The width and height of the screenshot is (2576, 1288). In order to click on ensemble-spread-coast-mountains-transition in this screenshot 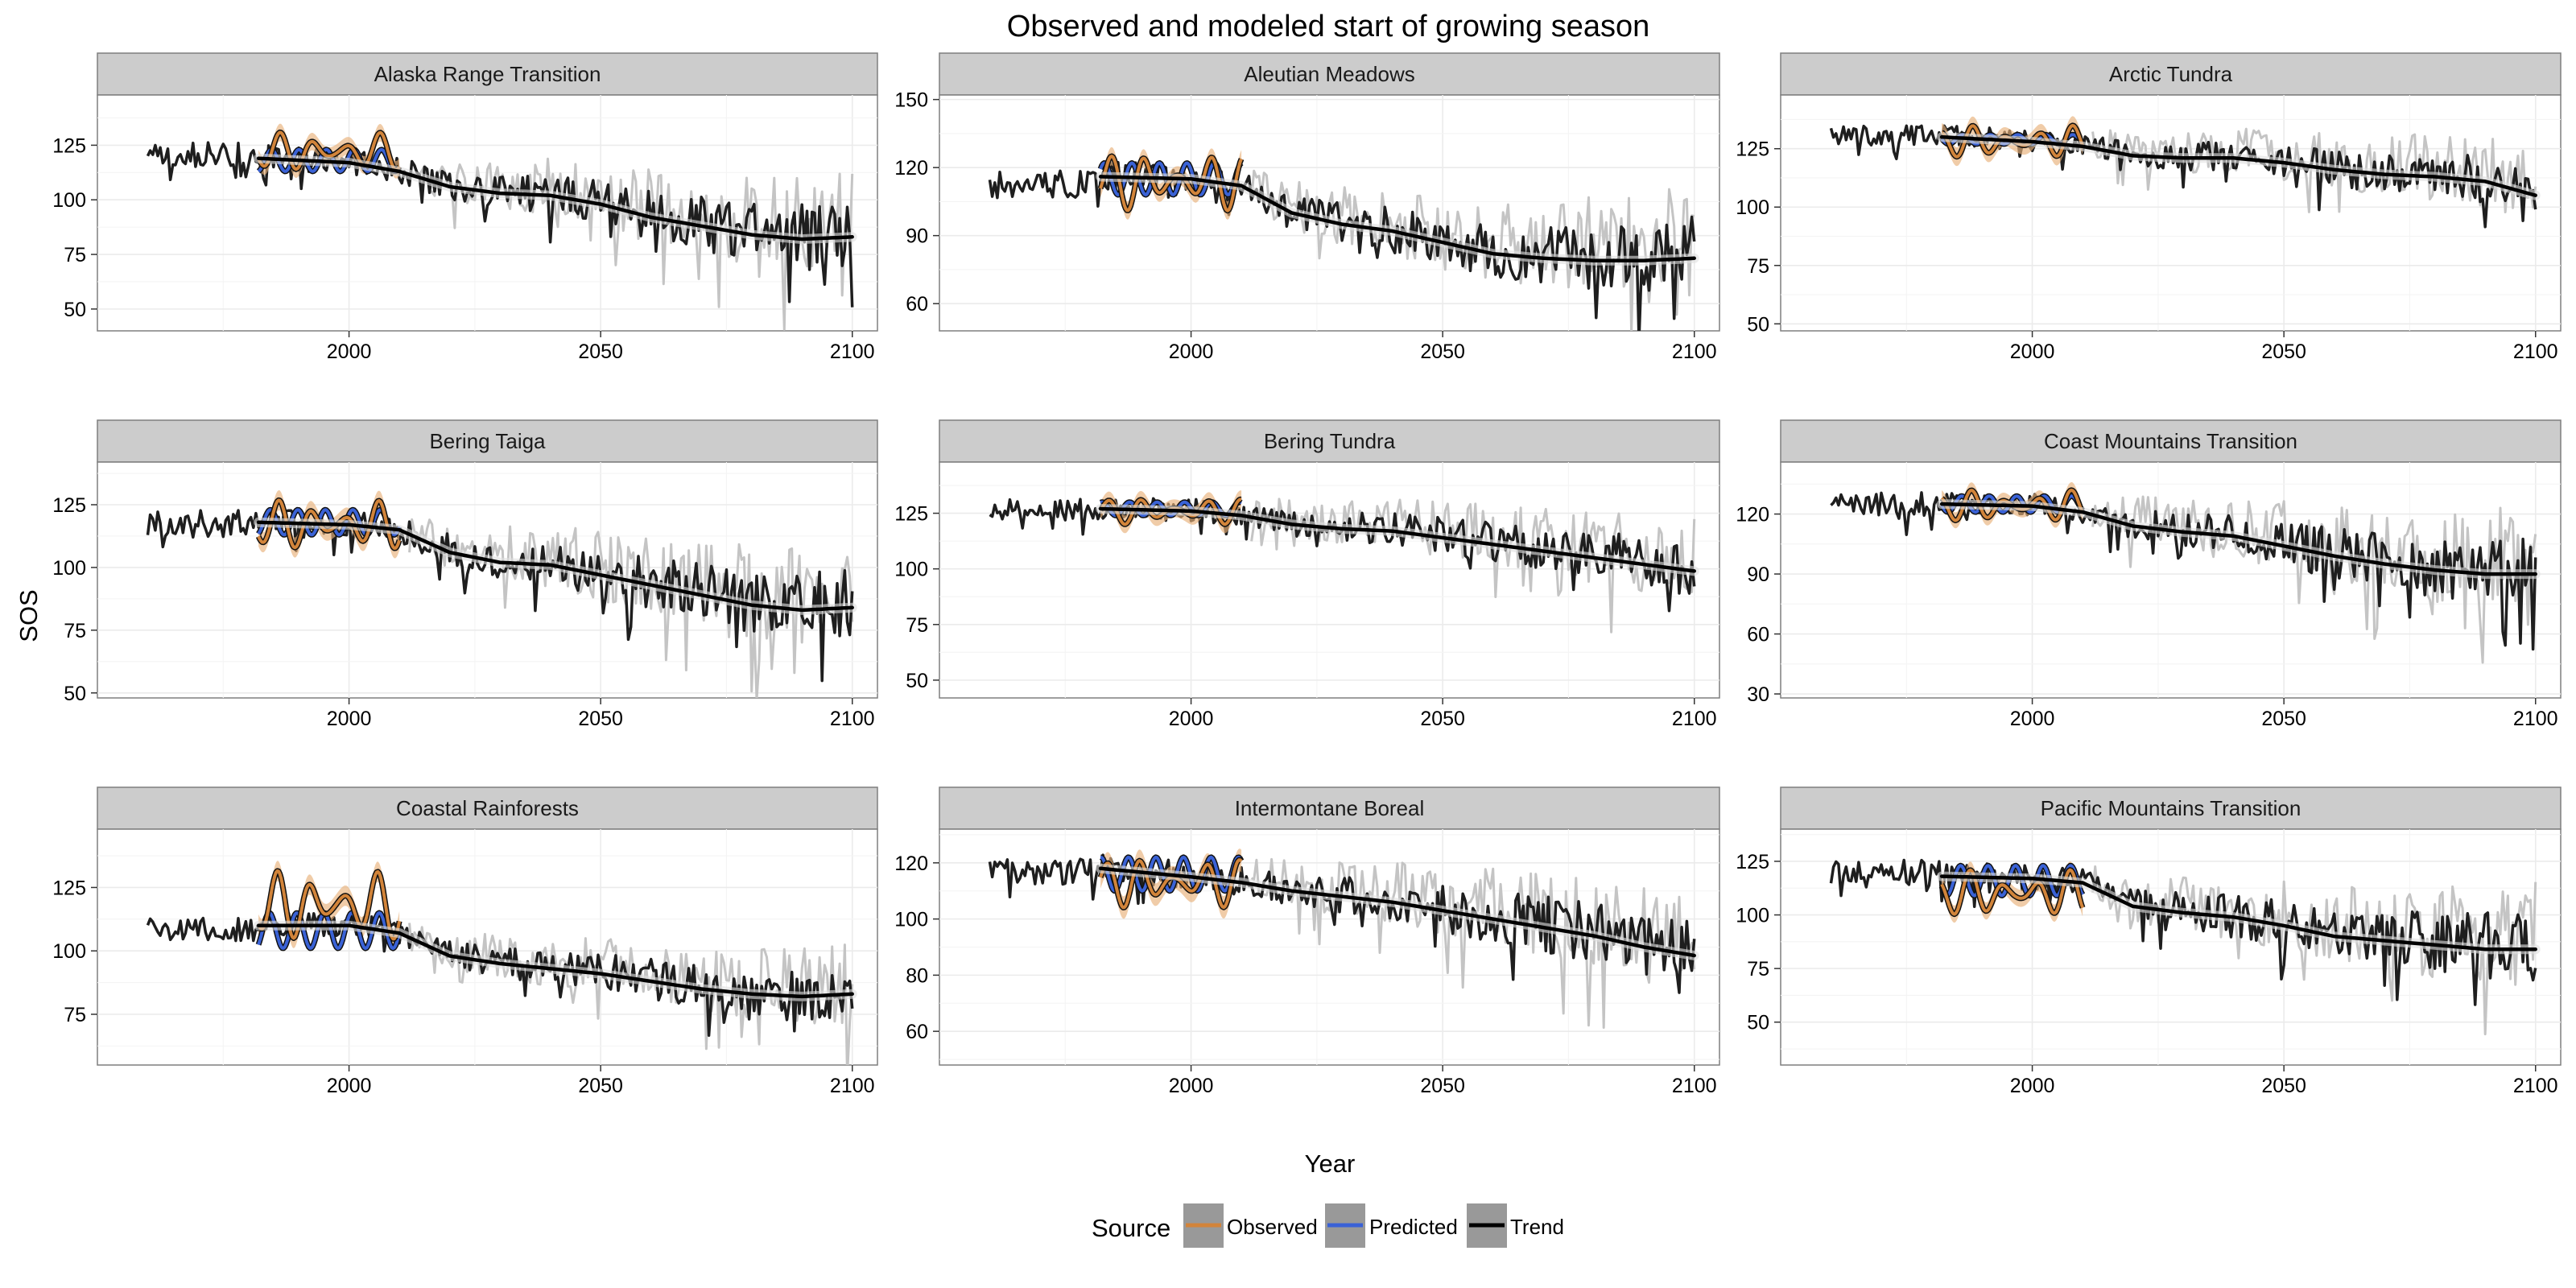, I will do `click(2314, 579)`.